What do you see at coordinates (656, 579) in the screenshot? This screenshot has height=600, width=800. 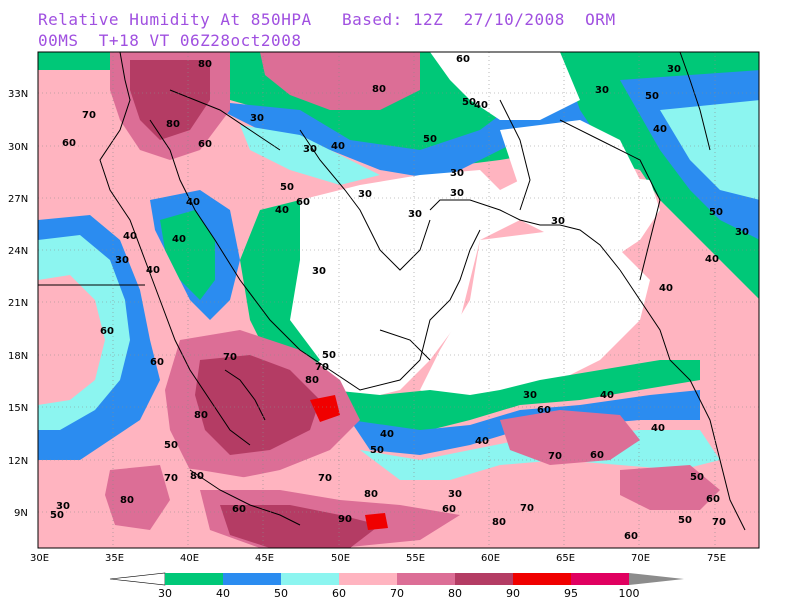 I see `legend-high-arrow` at bounding box center [656, 579].